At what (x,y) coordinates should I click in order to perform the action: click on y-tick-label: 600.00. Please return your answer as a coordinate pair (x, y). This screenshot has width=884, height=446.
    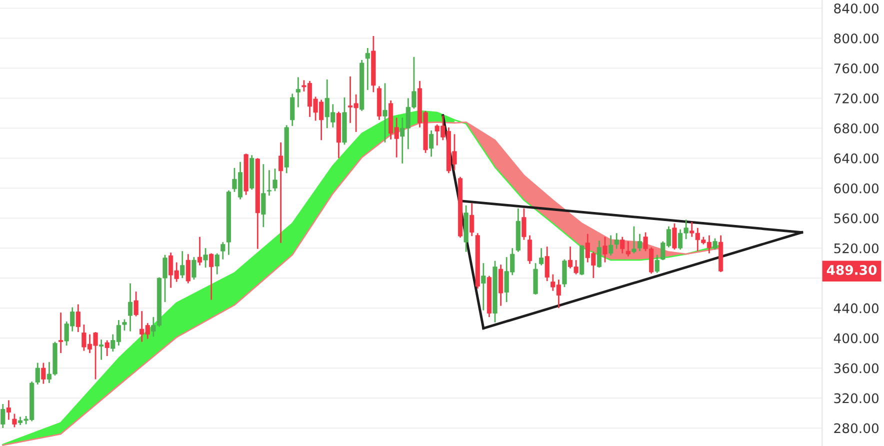
    Looking at the image, I should click on (856, 188).